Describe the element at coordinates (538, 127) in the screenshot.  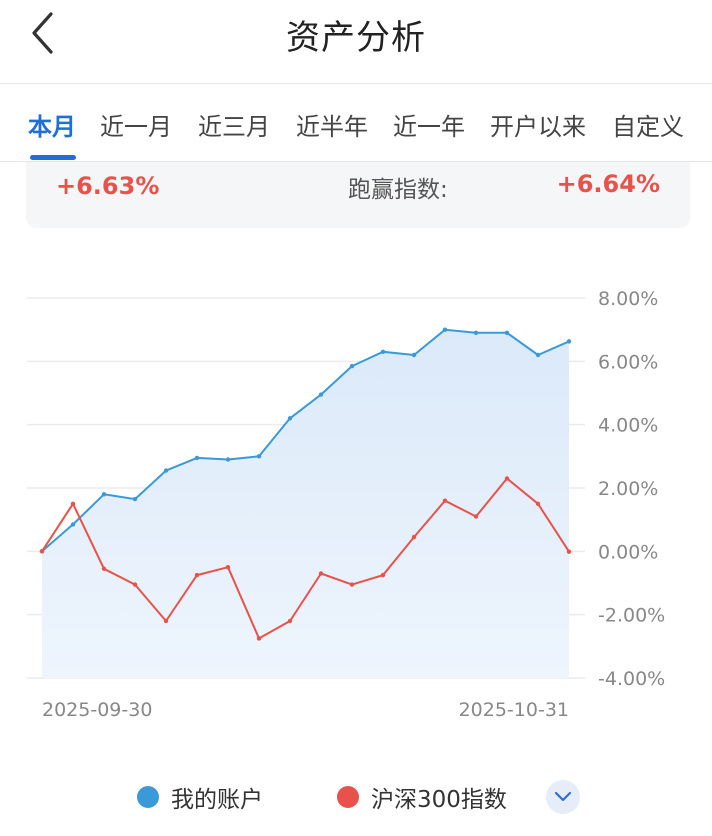
I see `tab-since-opening: 开户以来` at that location.